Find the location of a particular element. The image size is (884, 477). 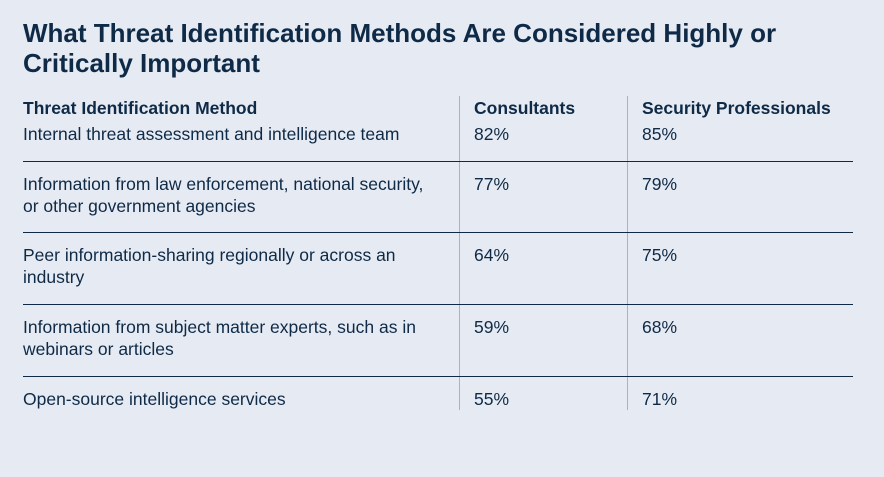

security-professionals-cell: 85% is located at coordinates (740, 142).